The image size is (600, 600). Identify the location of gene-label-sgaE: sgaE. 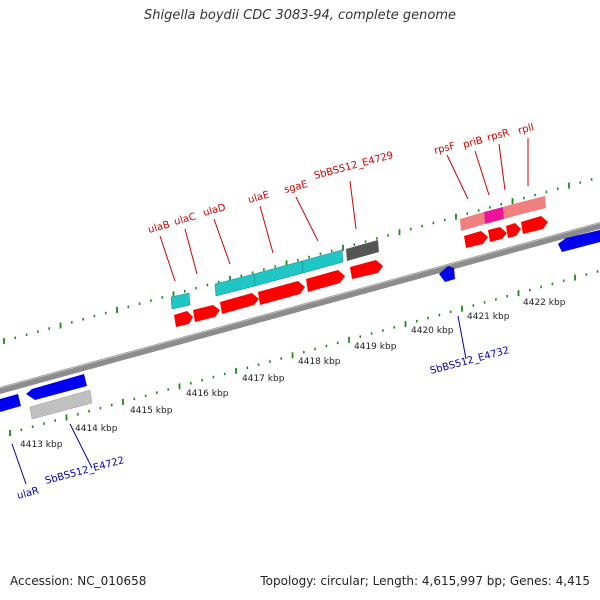
(296, 187).